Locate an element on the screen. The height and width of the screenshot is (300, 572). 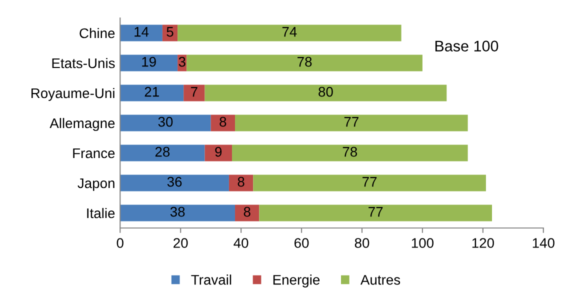
legend-label: Autres is located at coordinates (380, 280).